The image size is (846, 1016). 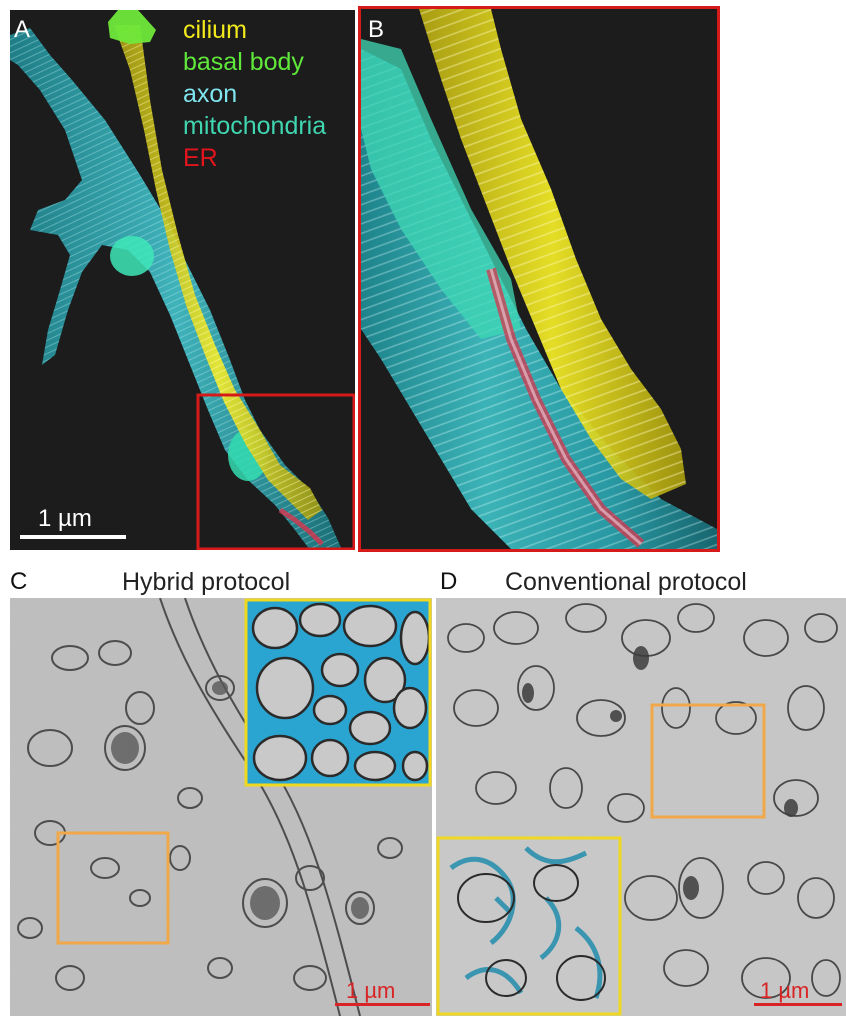 What do you see at coordinates (275, 471) in the screenshot?
I see `zoom-box-red` at bounding box center [275, 471].